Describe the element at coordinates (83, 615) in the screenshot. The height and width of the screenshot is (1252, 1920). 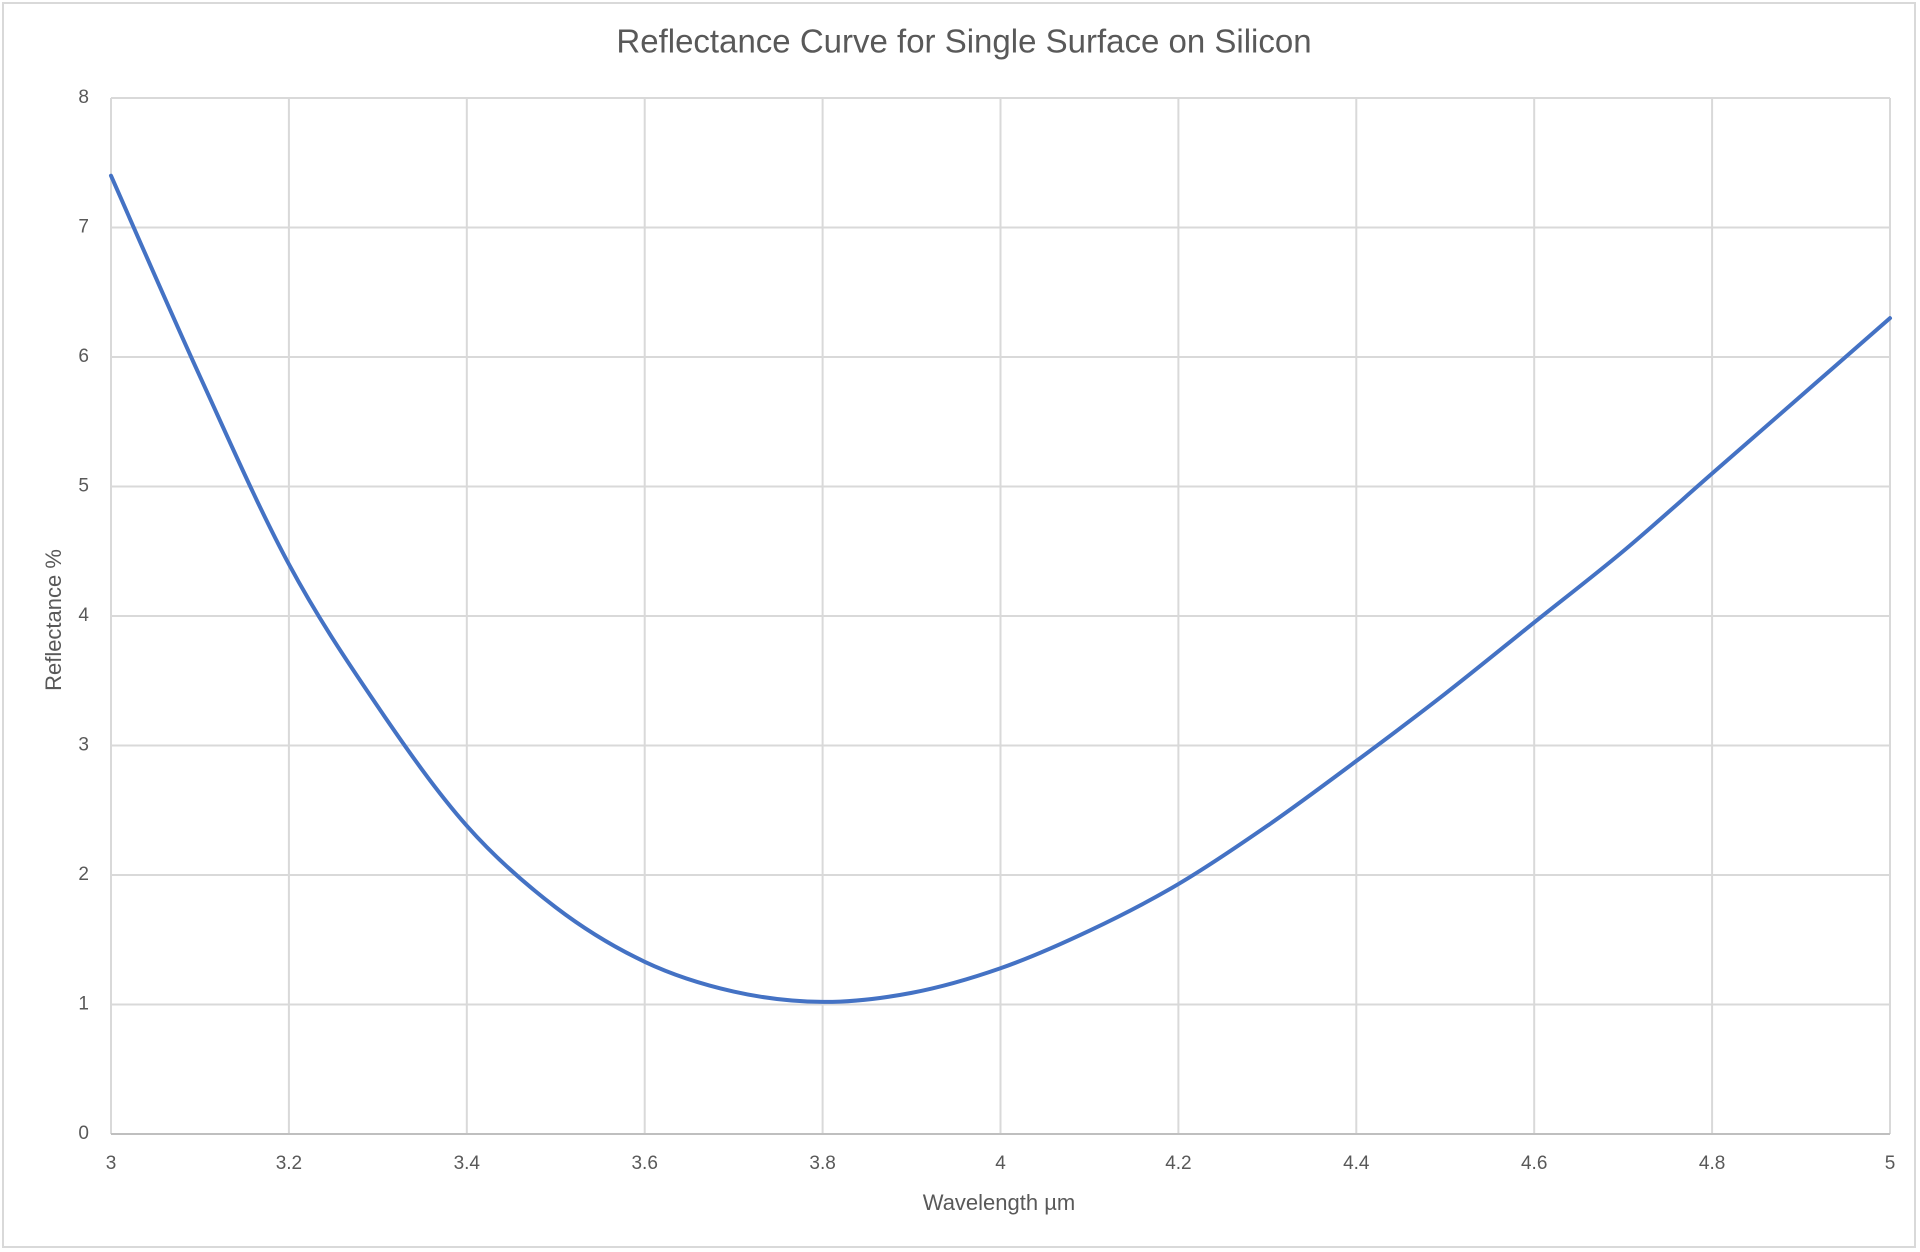
I see `y-tick-label: 4` at that location.